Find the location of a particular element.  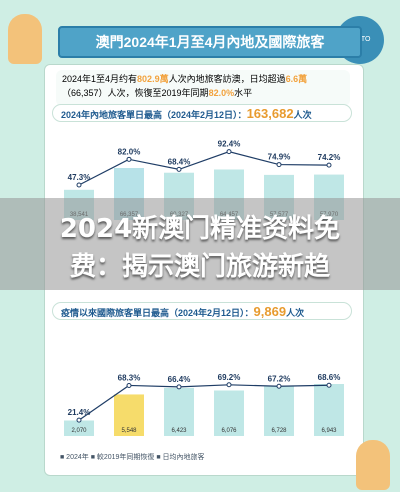

summary-percent: 82.0% is located at coordinates (221, 93).